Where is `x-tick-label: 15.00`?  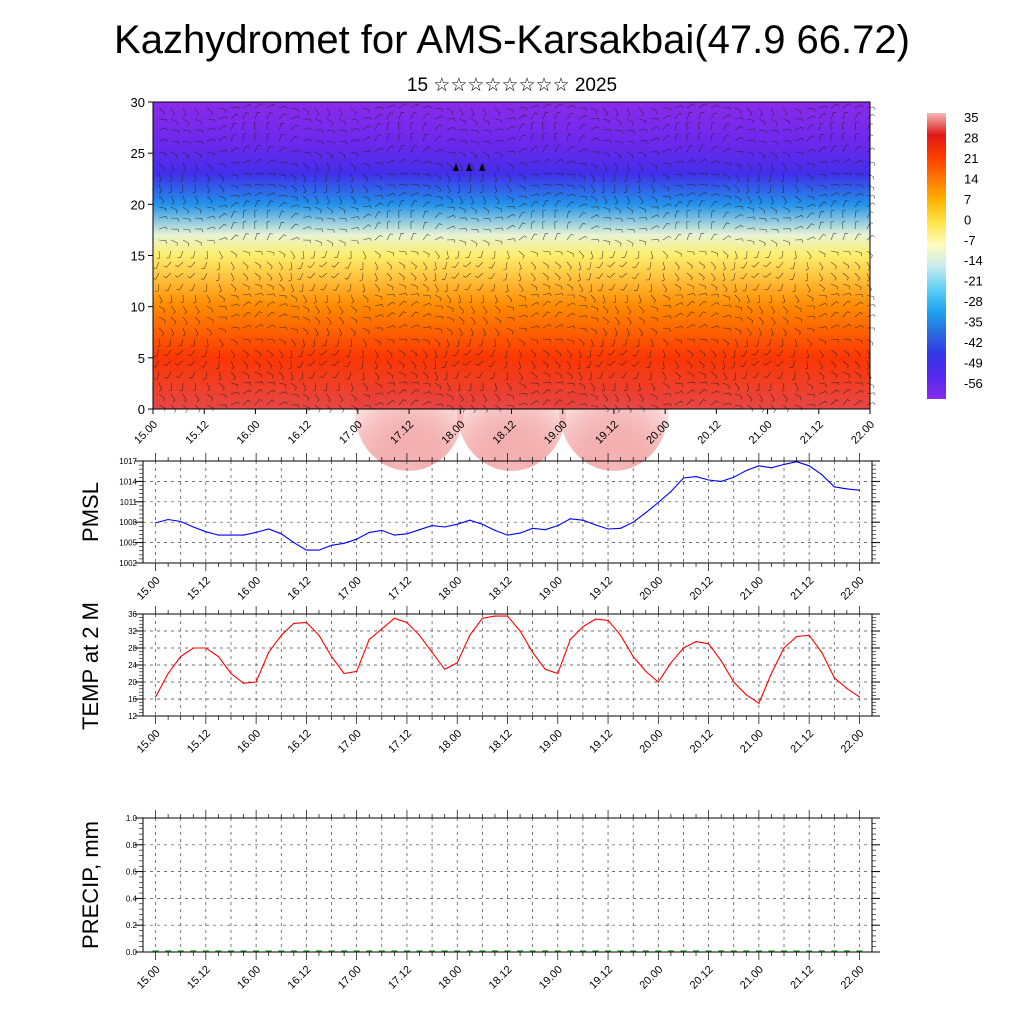 x-tick-label: 15.00 is located at coordinates (149, 589).